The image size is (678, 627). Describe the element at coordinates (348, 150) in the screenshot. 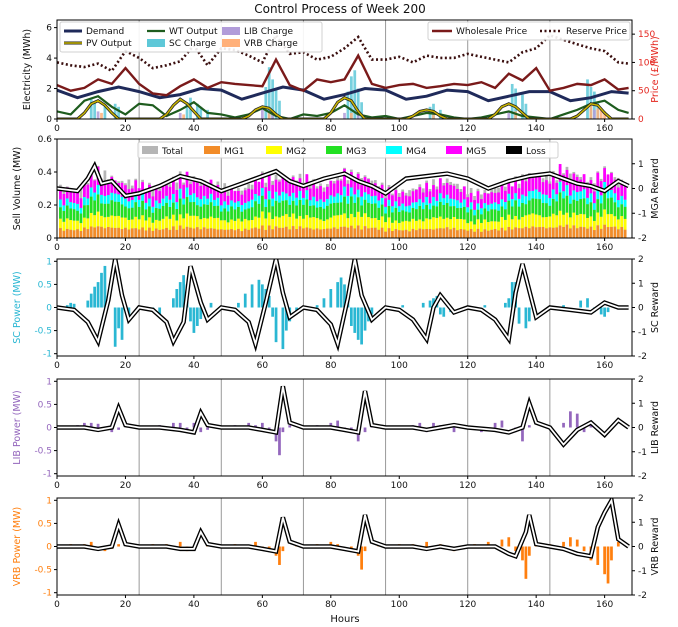

I see `legend-mg: Total MG1 MG2 MG3 MG4 MG5 Loss` at that location.